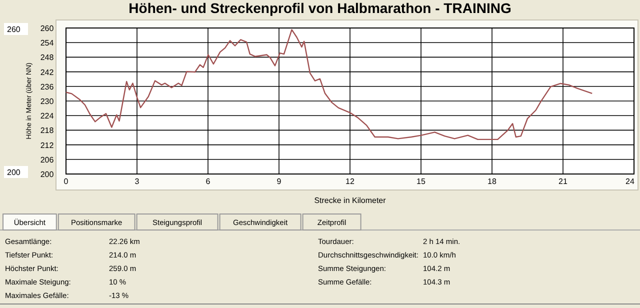 Image resolution: width=640 pixels, height=308 pixels. I want to click on x-tick-label: 6, so click(208, 181).